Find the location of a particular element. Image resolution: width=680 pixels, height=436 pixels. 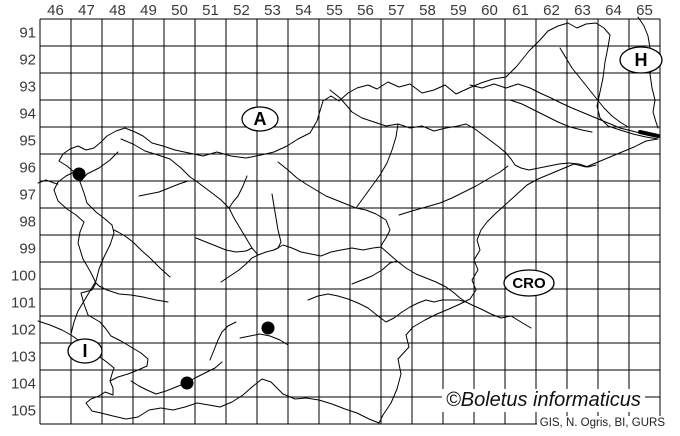

copyright-text: ©Boletus informaticus is located at coordinates (543, 400).